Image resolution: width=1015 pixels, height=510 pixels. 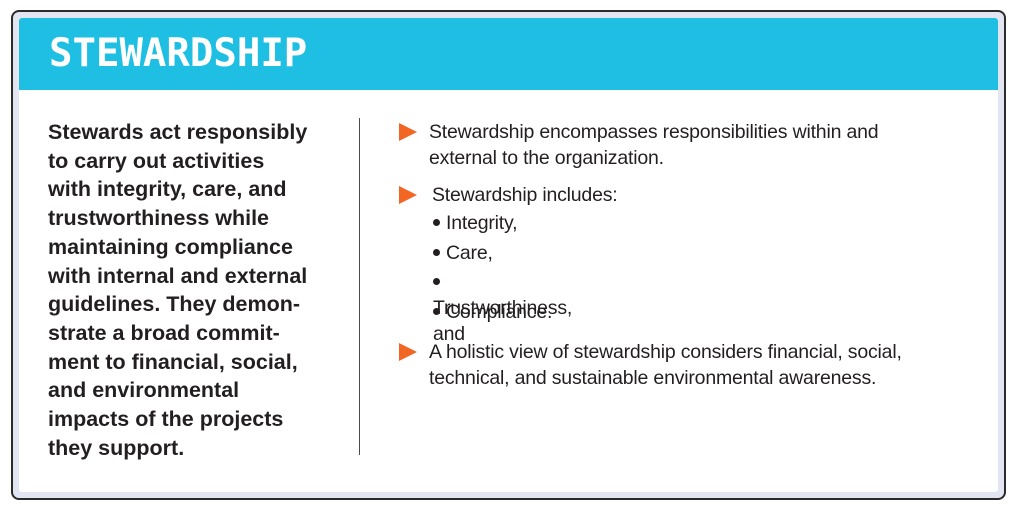 I want to click on bullet-item: Integrity,, so click(x=502, y=225).